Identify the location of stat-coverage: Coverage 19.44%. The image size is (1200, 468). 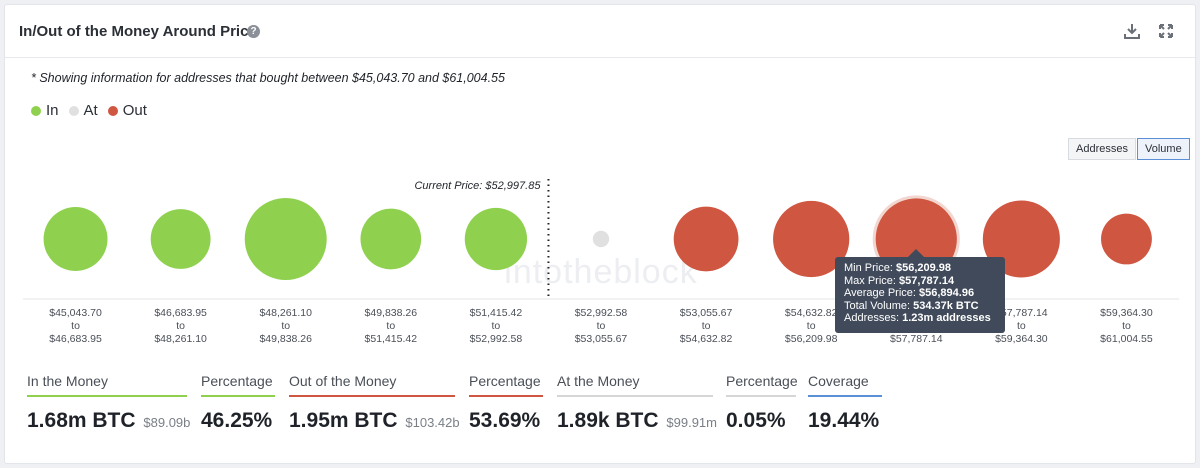
(845, 403).